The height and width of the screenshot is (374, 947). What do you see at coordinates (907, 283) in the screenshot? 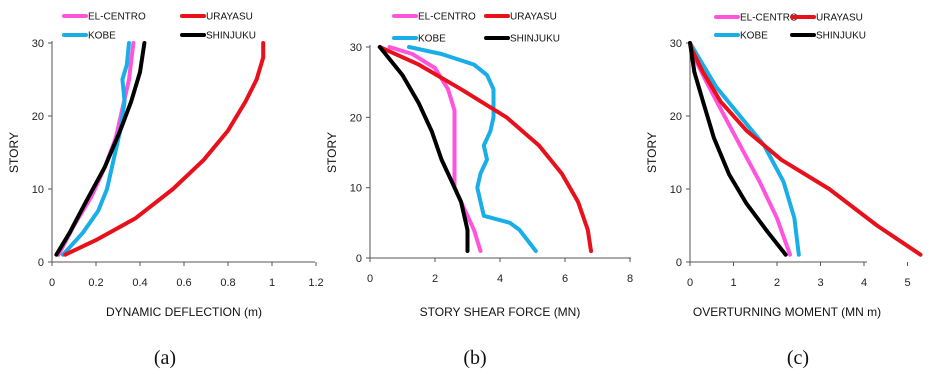
I see `x-tick-label: 5` at bounding box center [907, 283].